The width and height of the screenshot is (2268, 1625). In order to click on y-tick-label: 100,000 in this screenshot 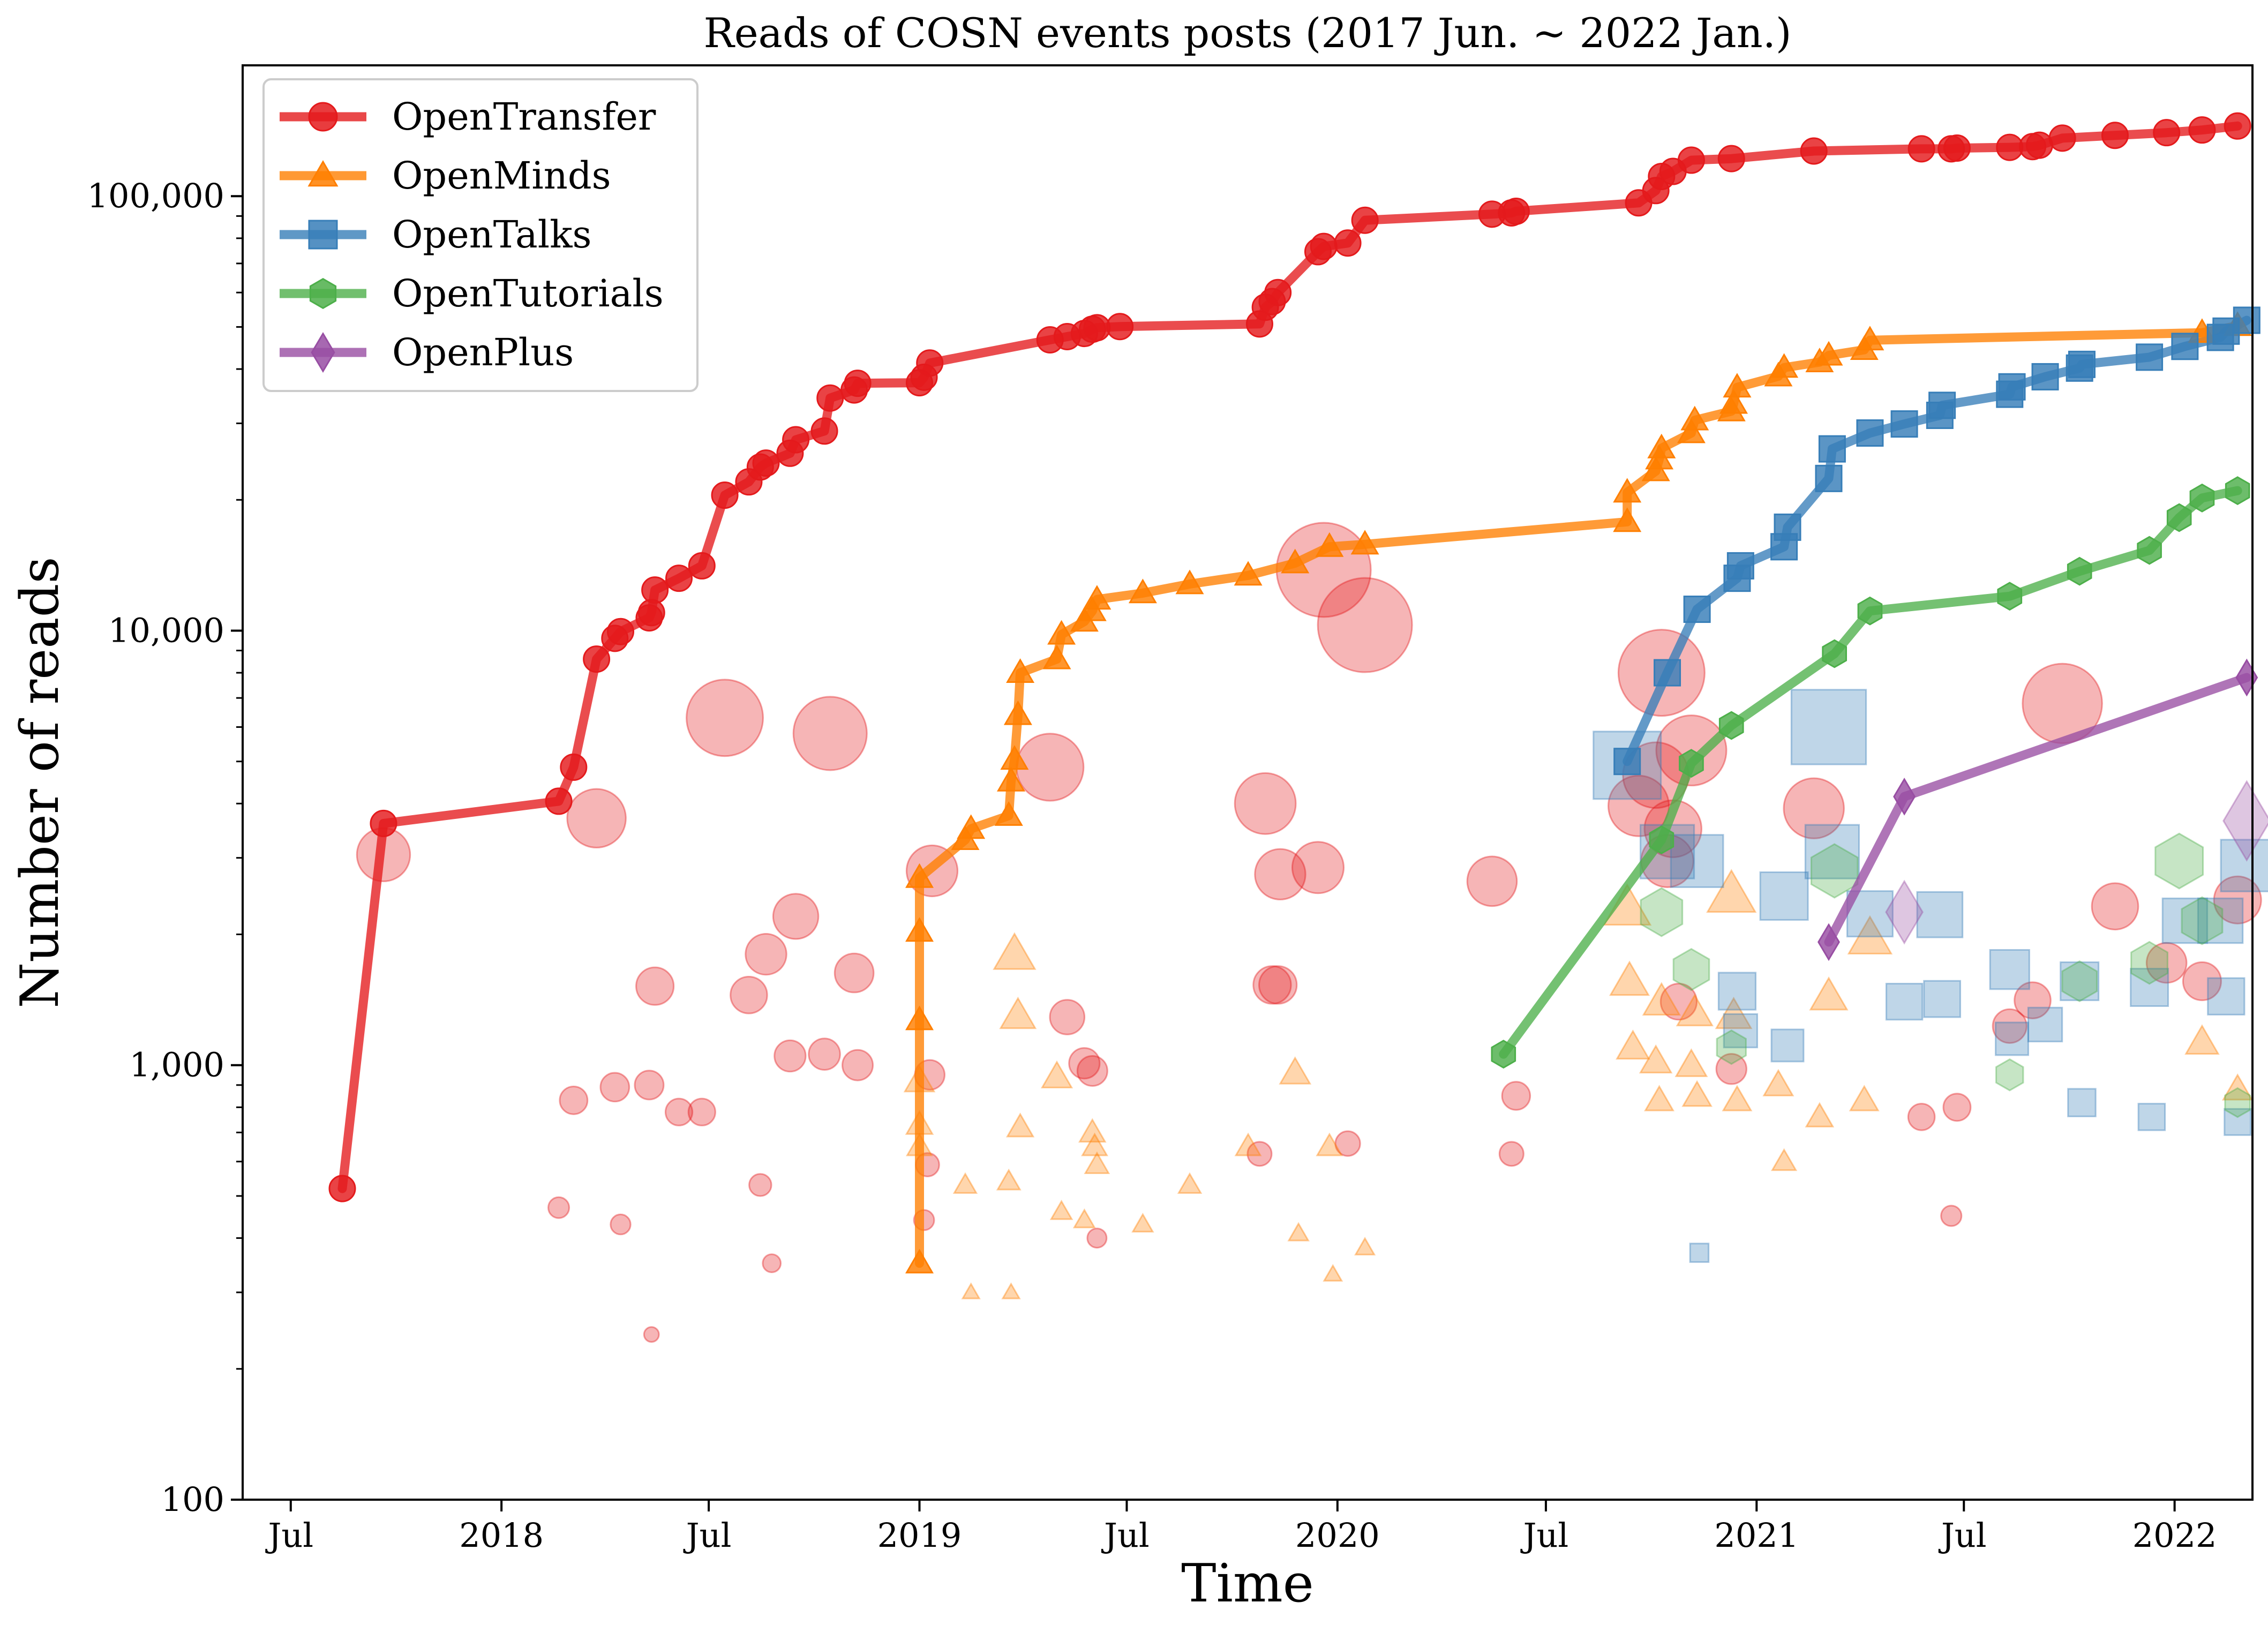, I will do `click(155, 195)`.